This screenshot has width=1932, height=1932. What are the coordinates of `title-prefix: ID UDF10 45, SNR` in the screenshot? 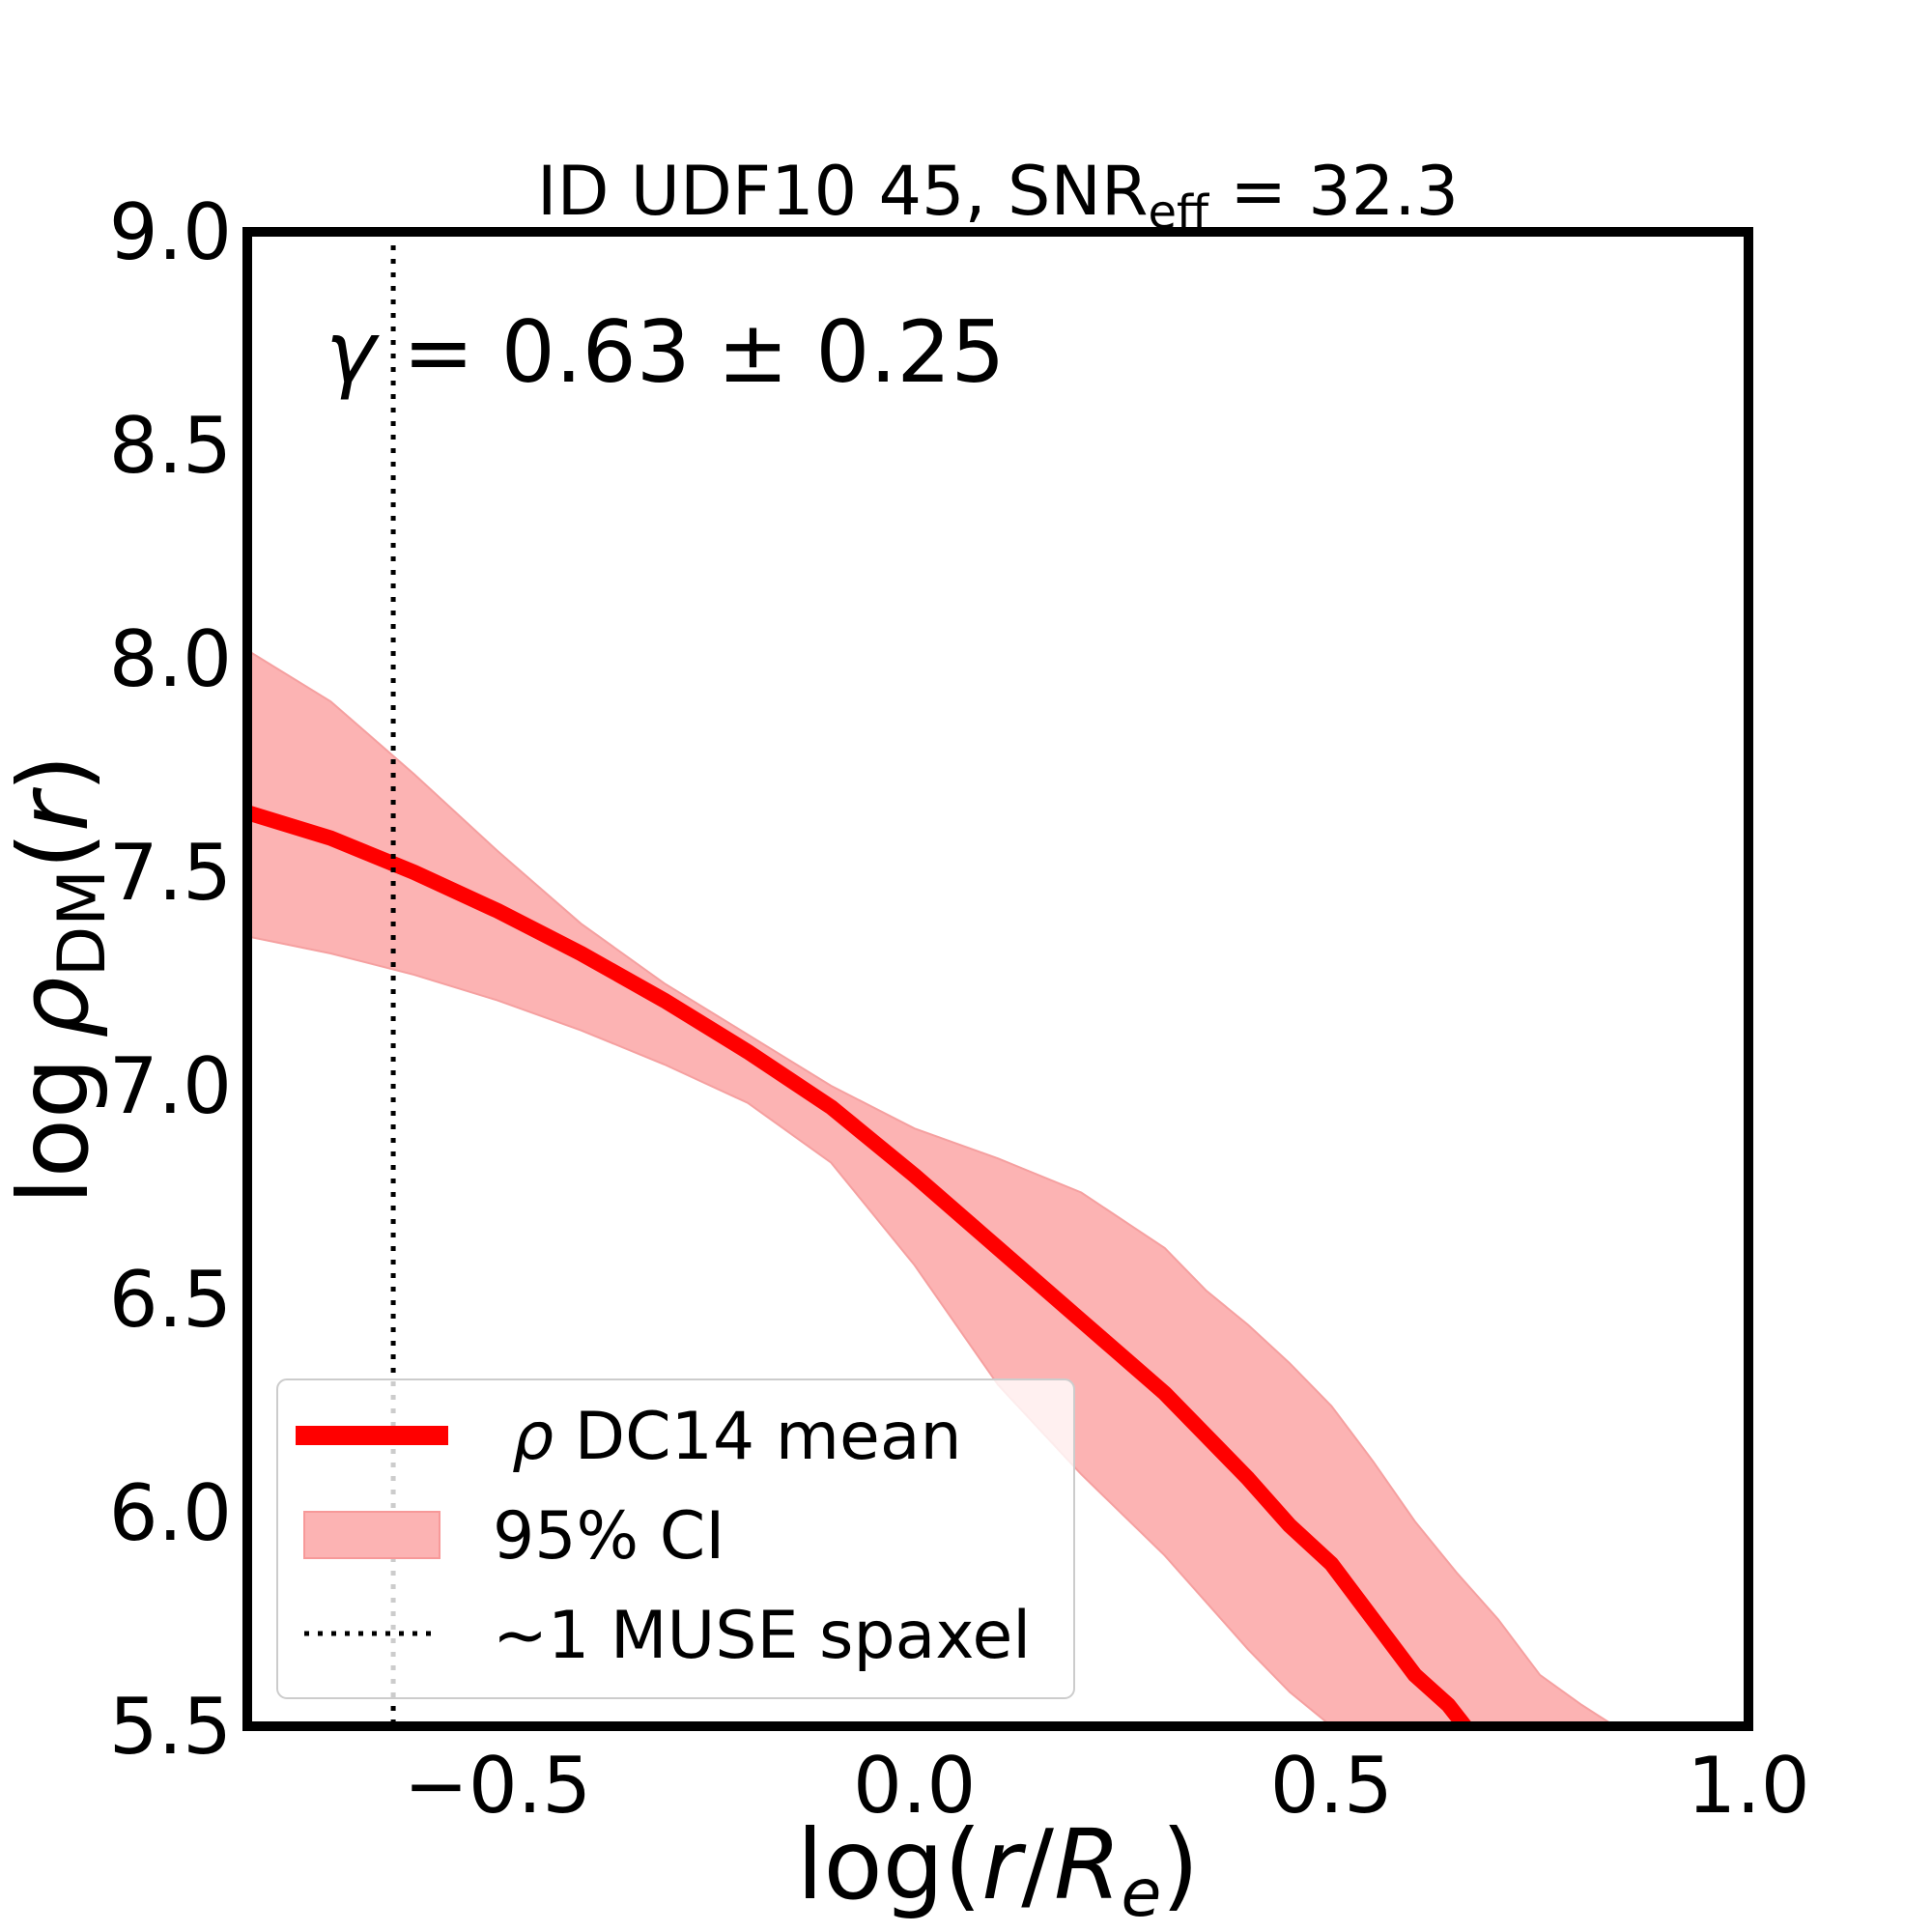 It's located at (843, 191).